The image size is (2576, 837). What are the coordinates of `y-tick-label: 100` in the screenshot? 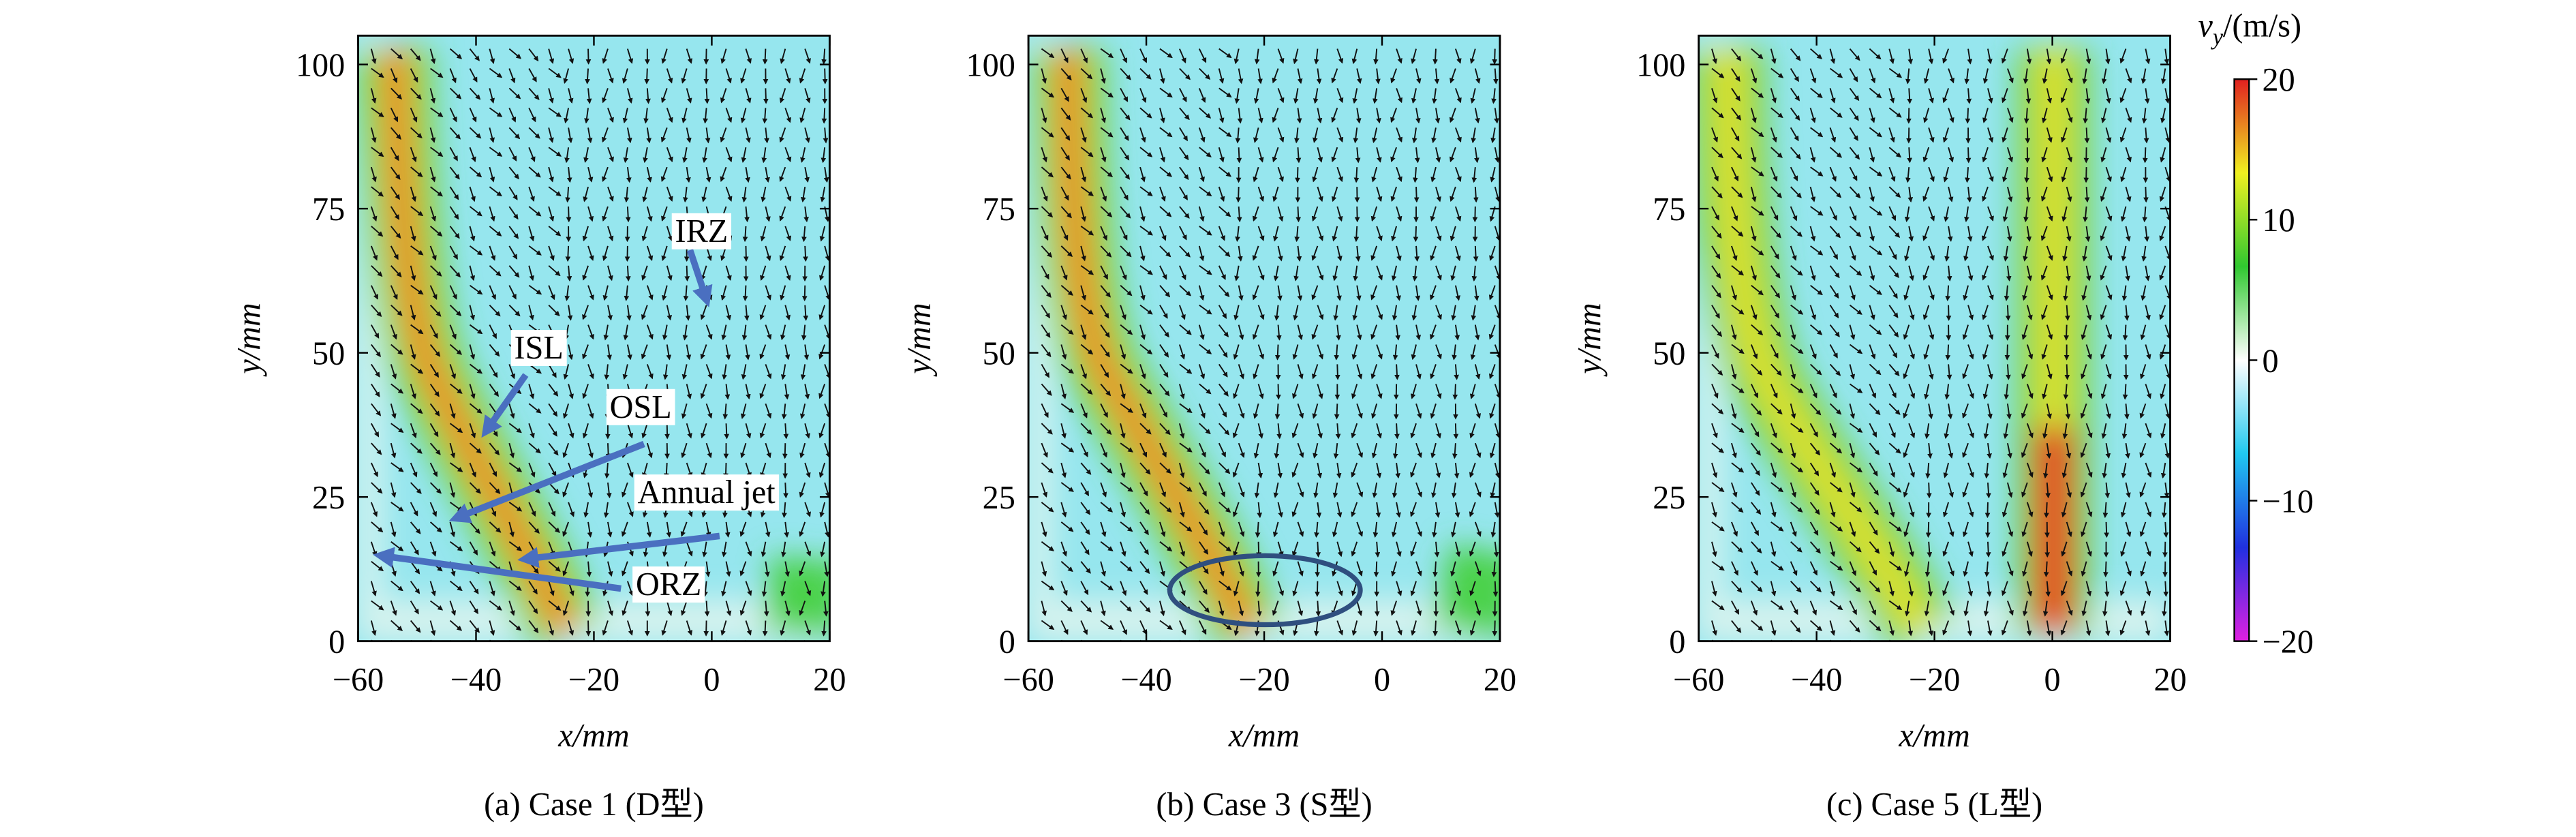 It's located at (320, 65).